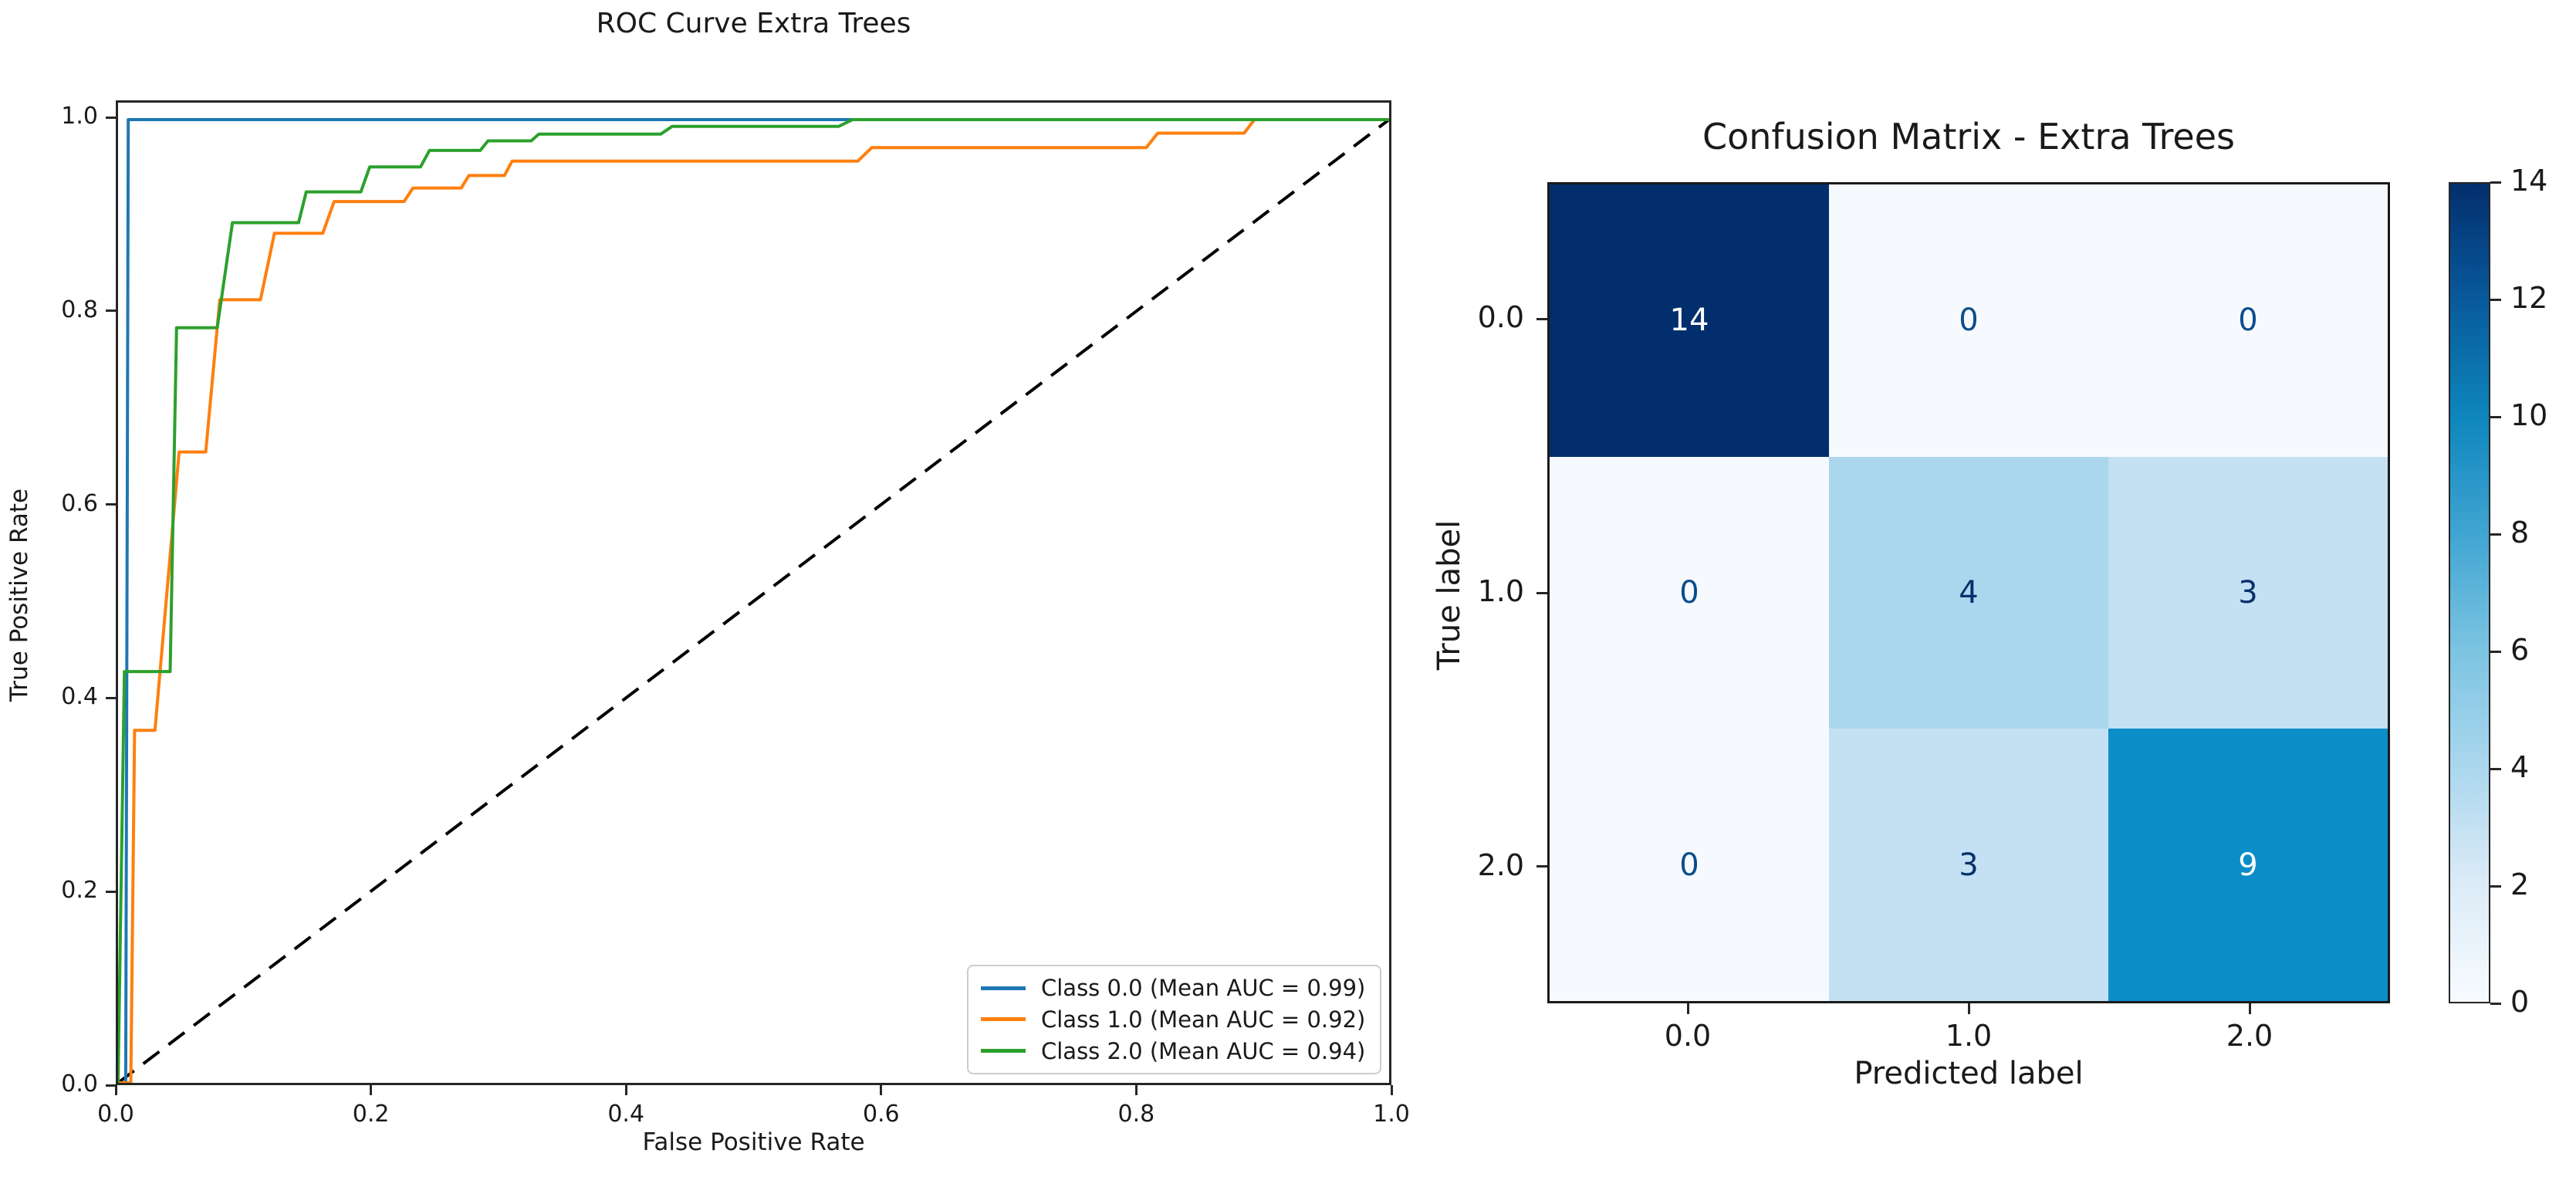 The width and height of the screenshot is (2576, 1177). Describe the element at coordinates (1969, 1073) in the screenshot. I see `cm-xaxis-label: Predicted label` at that location.